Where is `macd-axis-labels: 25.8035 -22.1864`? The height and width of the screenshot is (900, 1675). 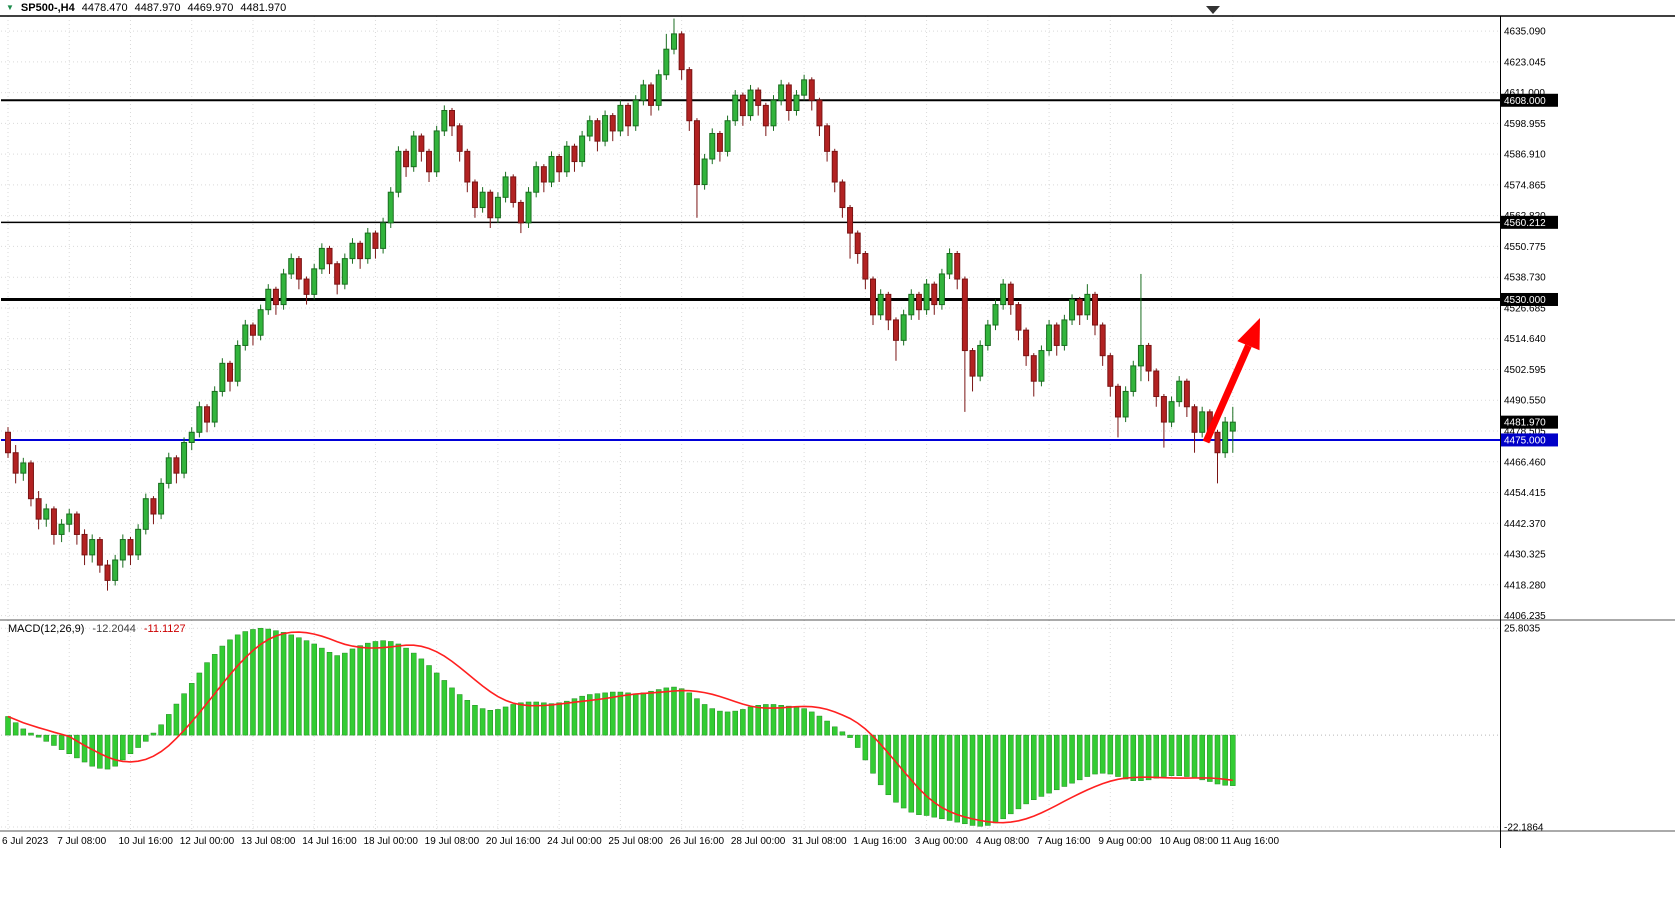 macd-axis-labels: 25.8035 -22.1864 is located at coordinates (1524, 729).